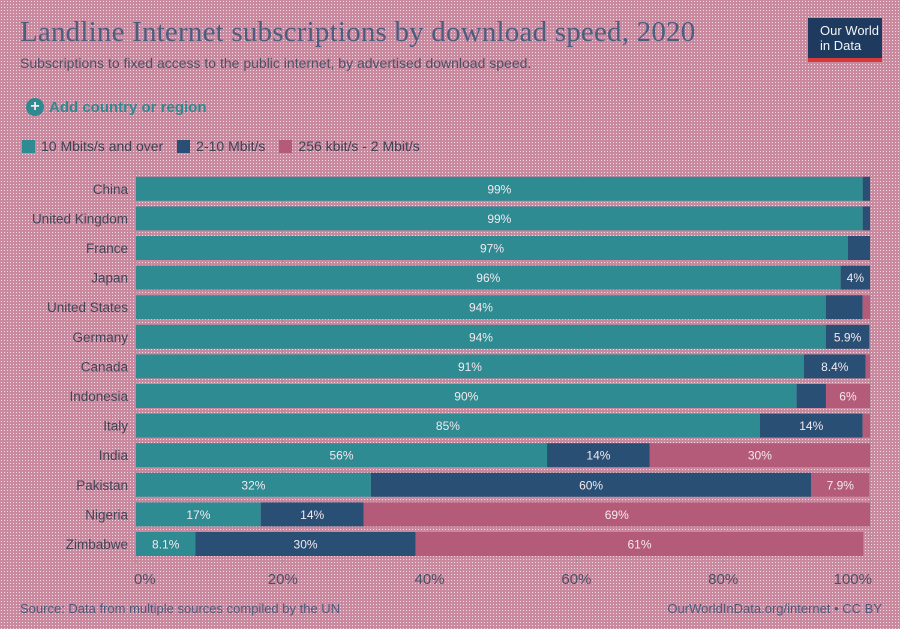 The width and height of the screenshot is (900, 629). Describe the element at coordinates (576, 579) in the screenshot. I see `x-tick-label: 60%` at that location.